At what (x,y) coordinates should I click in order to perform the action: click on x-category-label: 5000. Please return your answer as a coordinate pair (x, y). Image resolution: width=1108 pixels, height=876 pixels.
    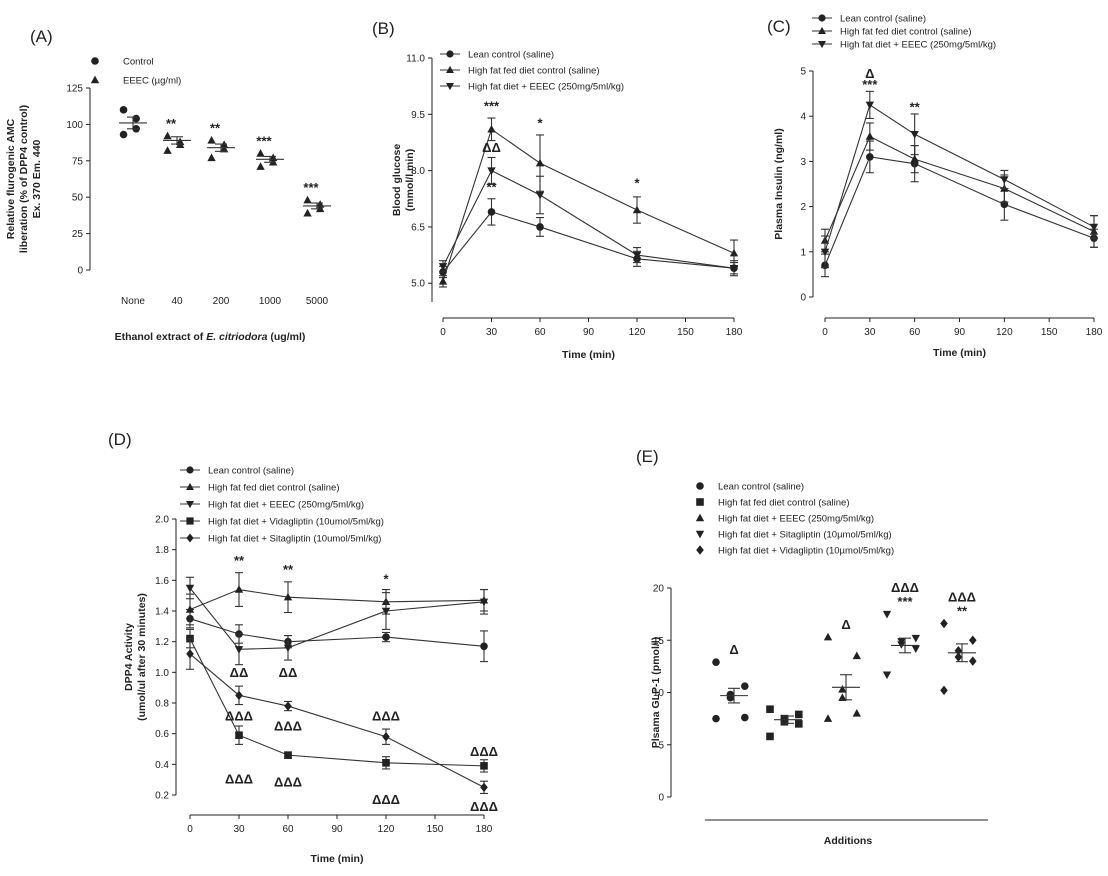
    Looking at the image, I should click on (317, 301).